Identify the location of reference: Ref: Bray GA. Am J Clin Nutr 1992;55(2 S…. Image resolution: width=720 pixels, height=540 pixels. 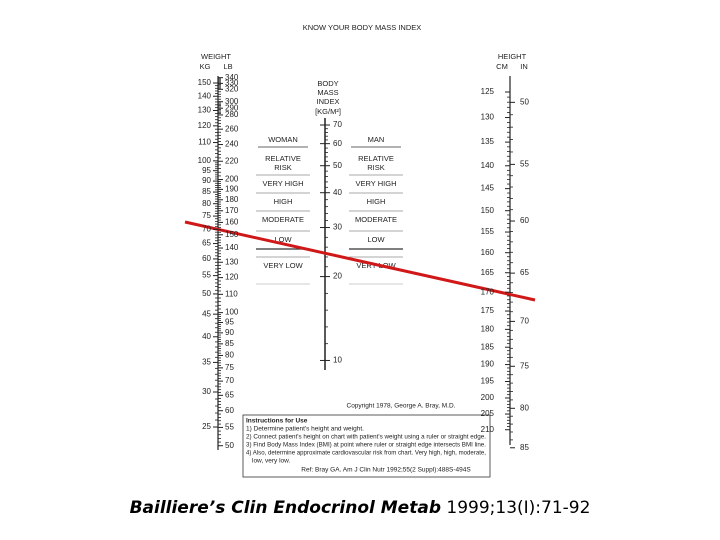
(386, 470).